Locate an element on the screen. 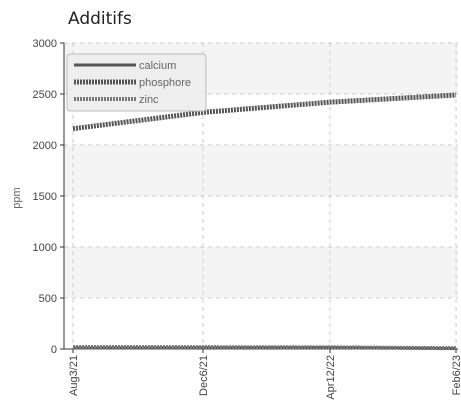  legend: calcium phosphore zinc is located at coordinates (136, 82).